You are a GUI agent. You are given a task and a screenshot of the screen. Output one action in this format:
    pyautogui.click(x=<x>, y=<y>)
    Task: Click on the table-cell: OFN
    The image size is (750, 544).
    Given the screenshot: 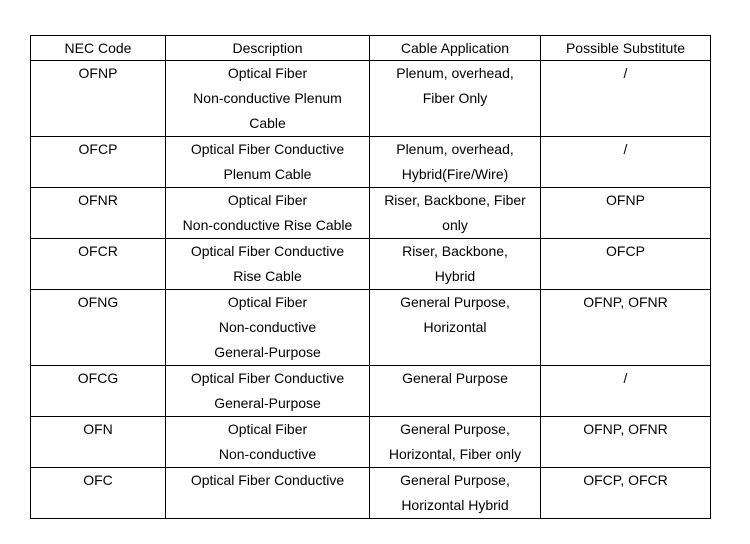 What is the action you would take?
    pyautogui.click(x=98, y=442)
    